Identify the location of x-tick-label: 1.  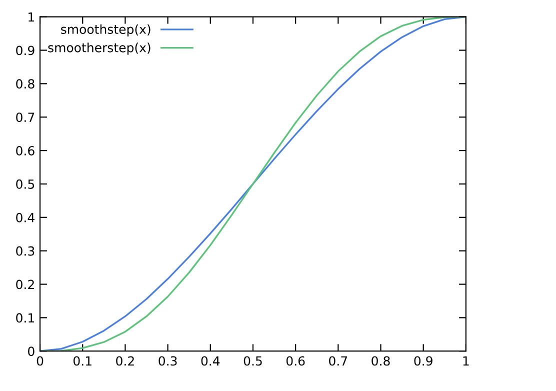
(466, 361).